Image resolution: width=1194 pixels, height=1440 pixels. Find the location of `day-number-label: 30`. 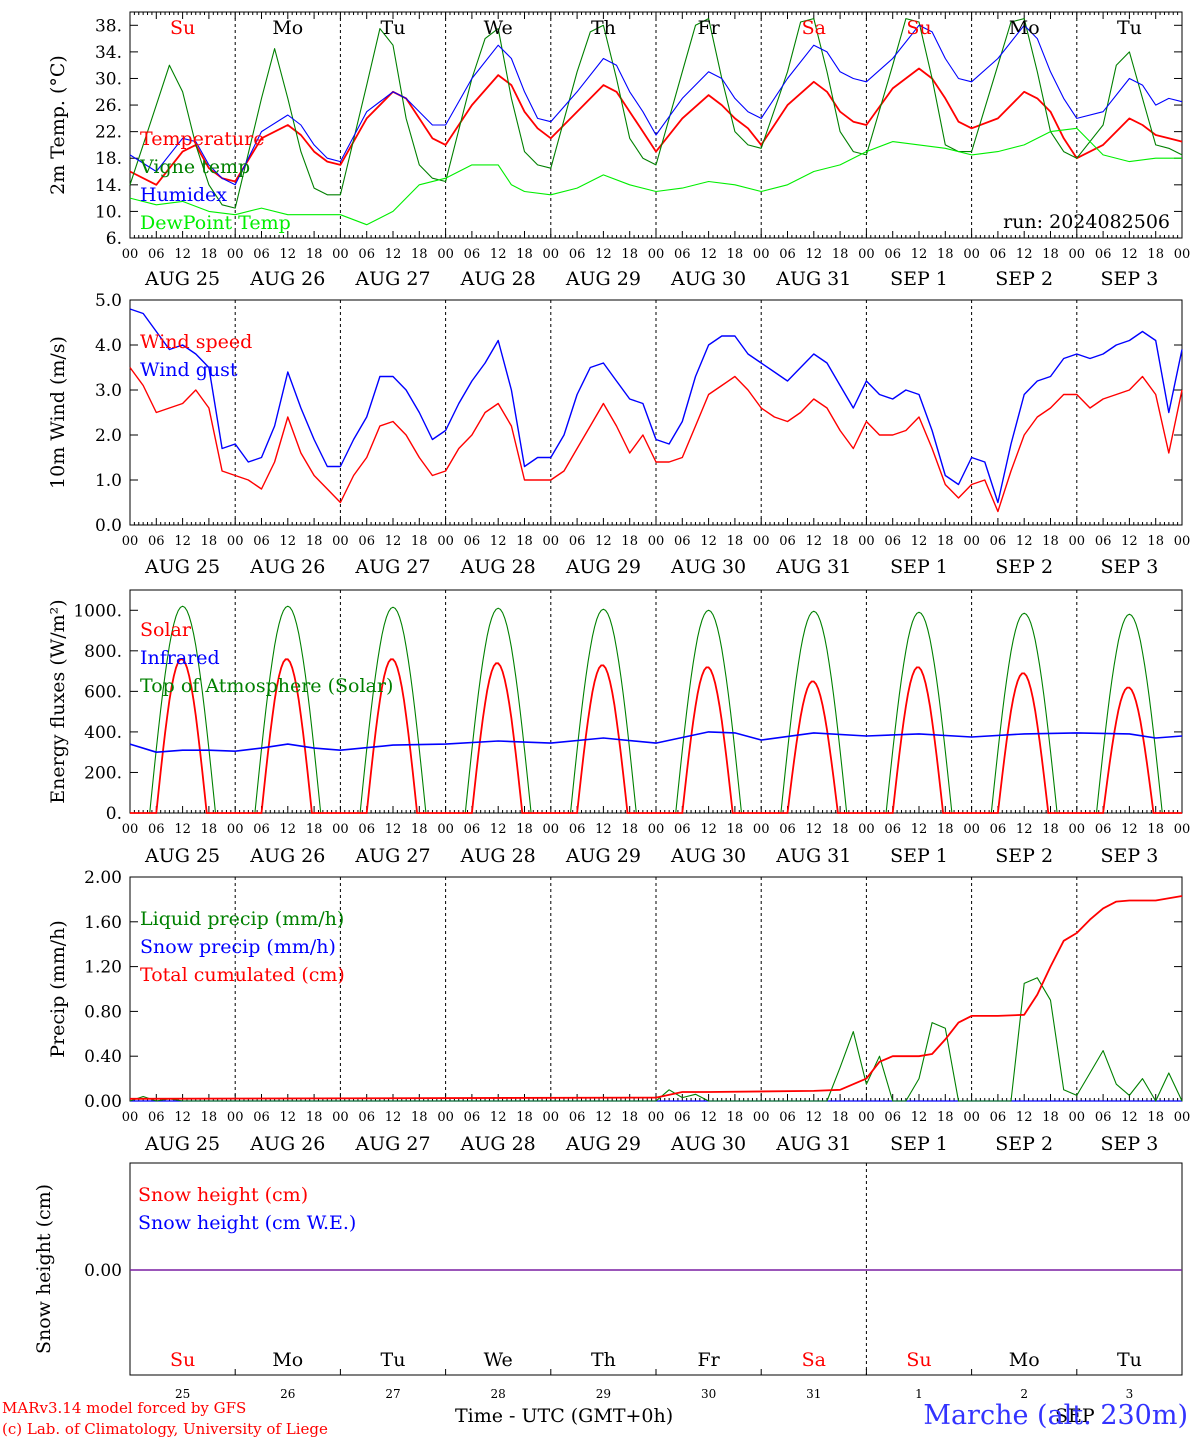

day-number-label: 30 is located at coordinates (708, 1393).